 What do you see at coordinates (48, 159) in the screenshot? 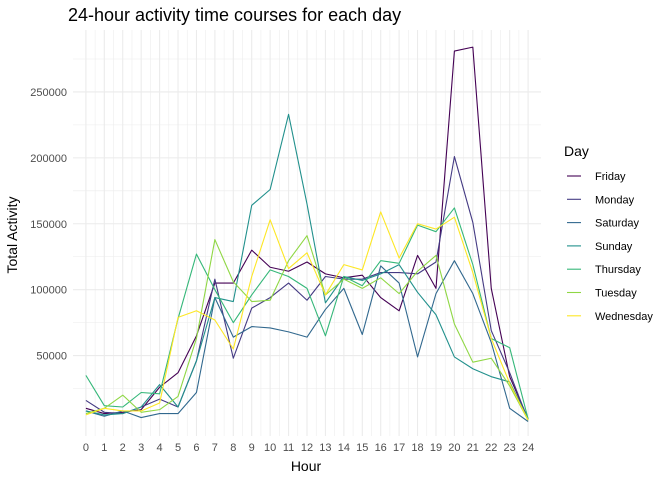
I see `y-tick-label: 200000` at bounding box center [48, 159].